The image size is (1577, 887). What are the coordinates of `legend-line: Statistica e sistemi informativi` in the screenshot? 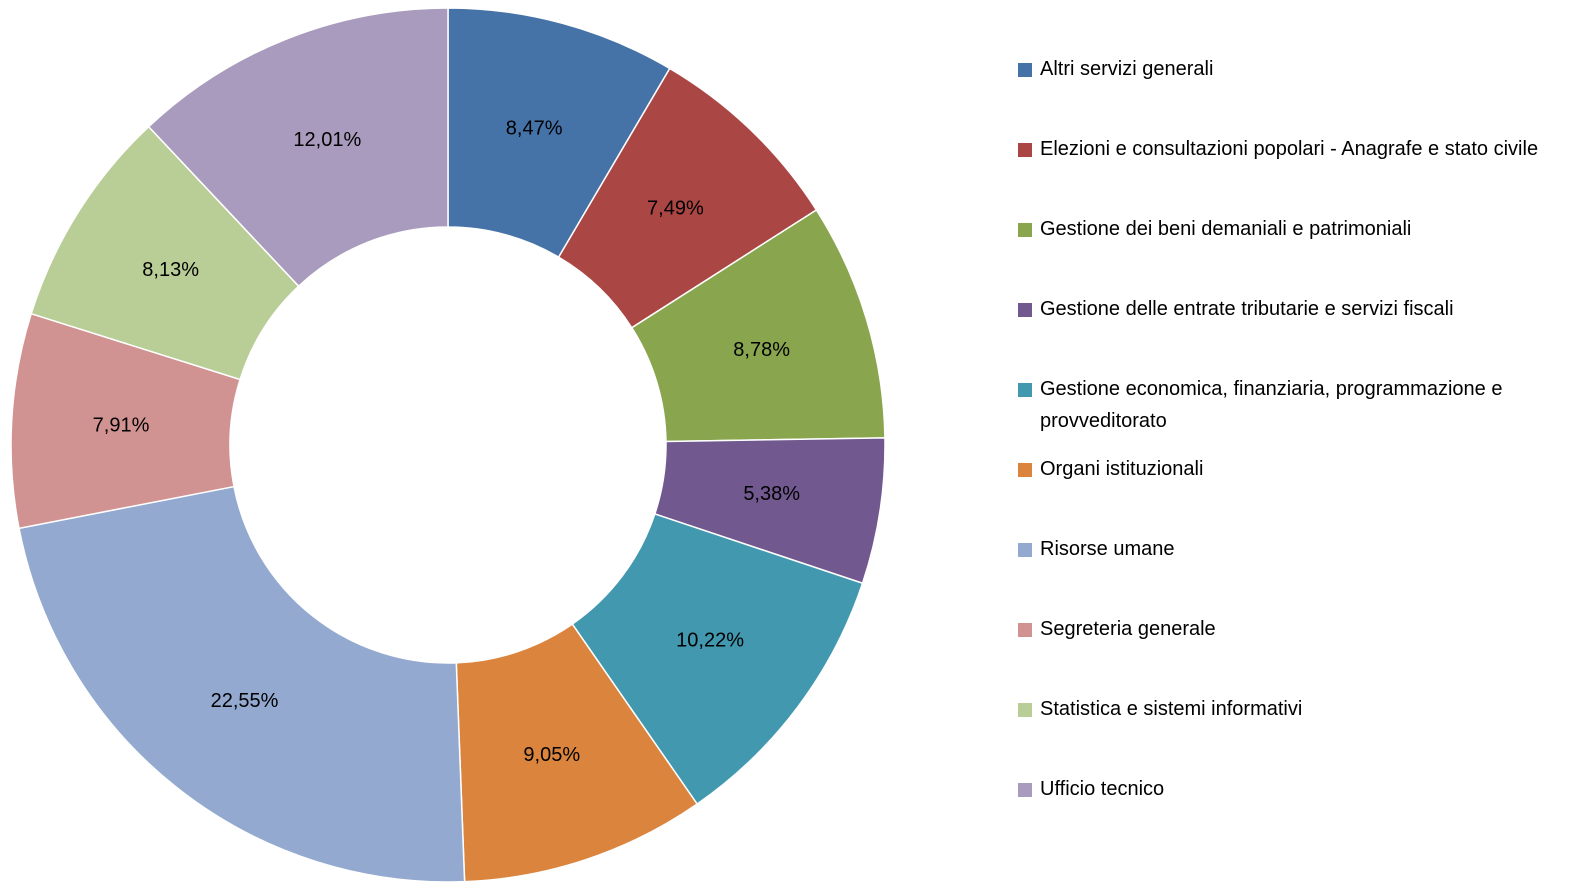 It's located at (1171, 709).